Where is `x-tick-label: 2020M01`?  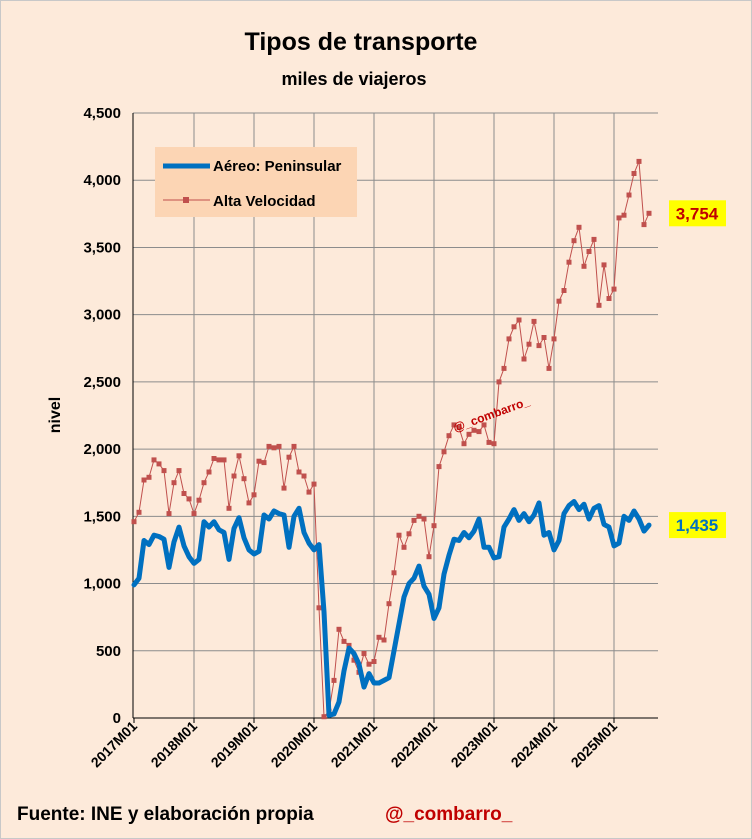 x-tick-label: 2020M01 is located at coordinates (294, 744).